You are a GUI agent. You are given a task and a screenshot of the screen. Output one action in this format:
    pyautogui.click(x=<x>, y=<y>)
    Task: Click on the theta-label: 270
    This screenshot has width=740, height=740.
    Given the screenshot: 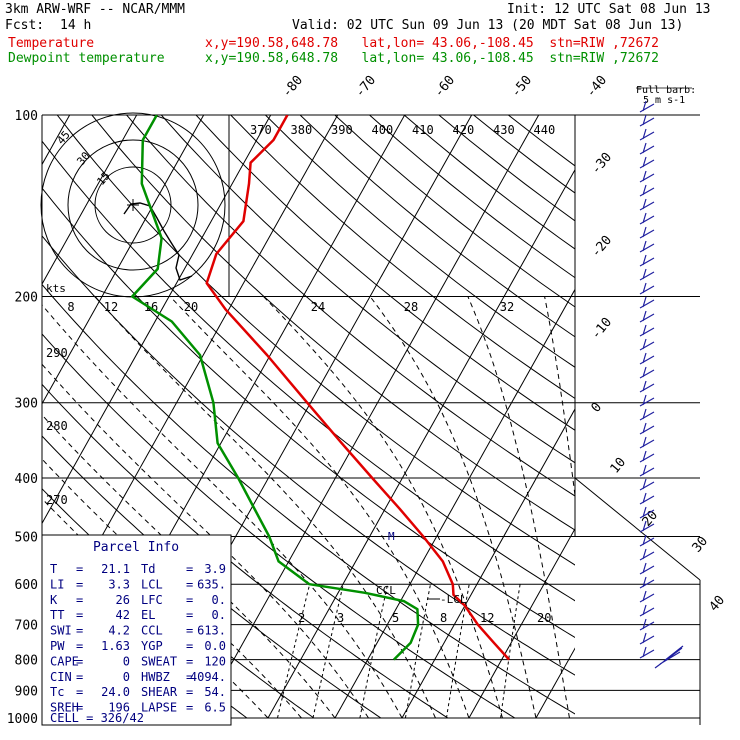 What is the action you would take?
    pyautogui.click(x=57, y=500)
    